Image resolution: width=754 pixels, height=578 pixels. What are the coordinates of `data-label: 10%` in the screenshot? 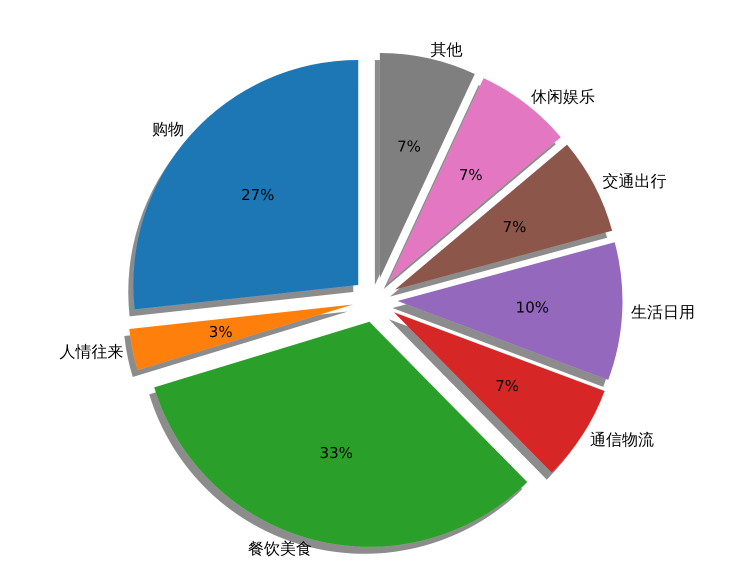 It's located at (532, 307).